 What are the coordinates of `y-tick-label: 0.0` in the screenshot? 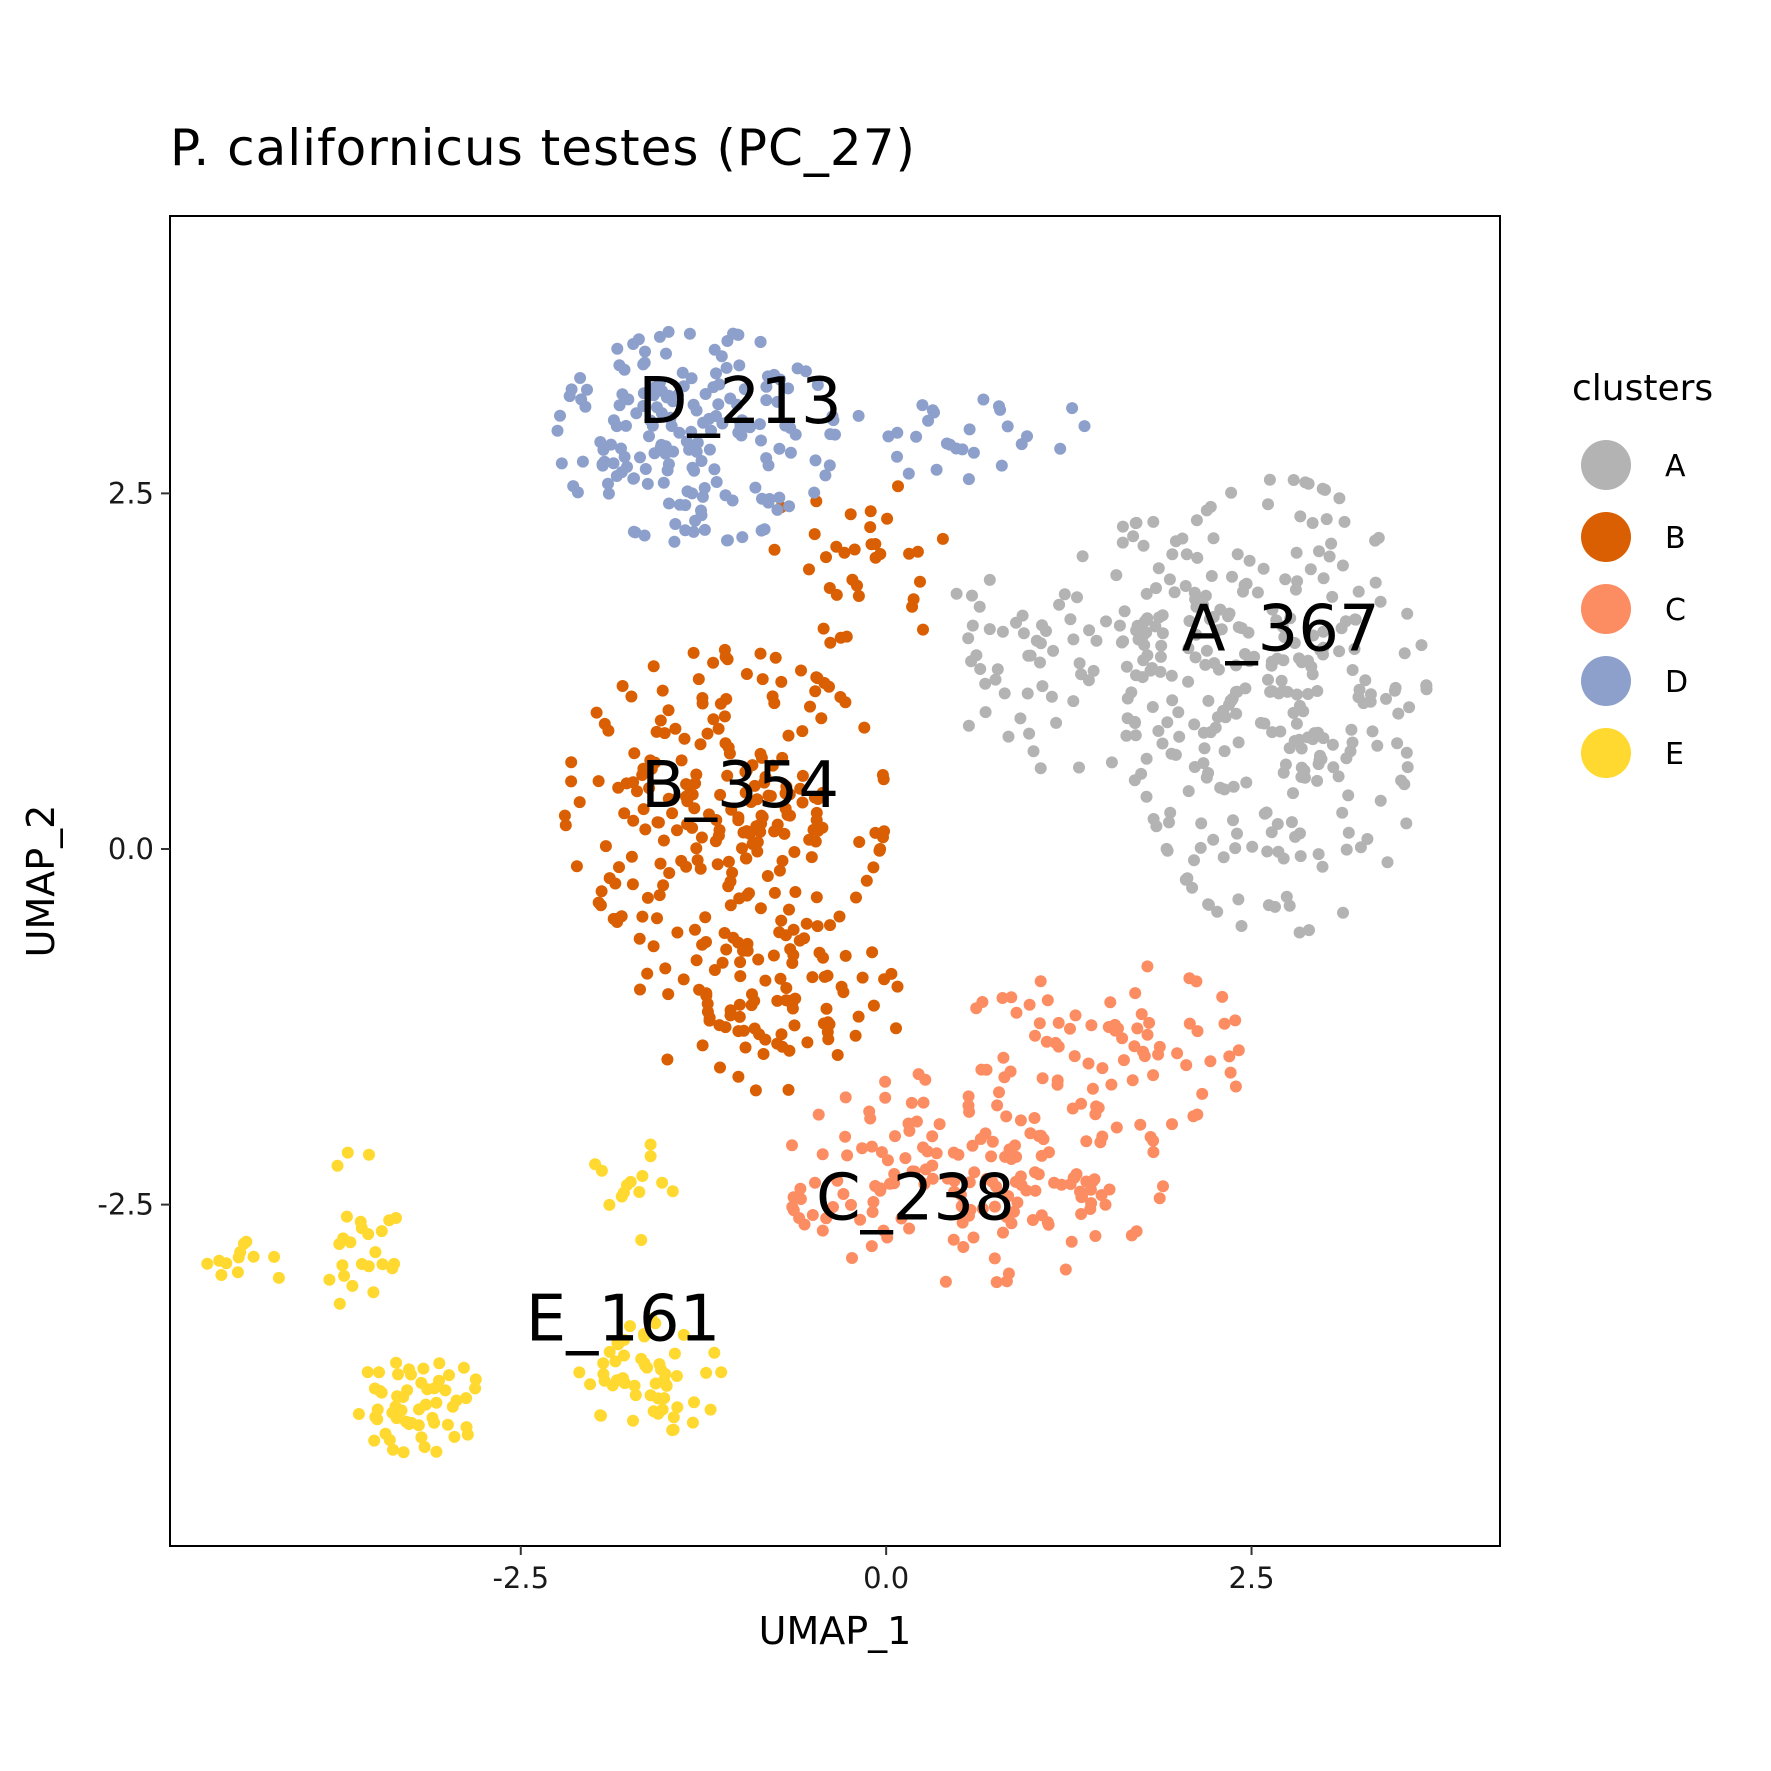 It's located at (131, 849).